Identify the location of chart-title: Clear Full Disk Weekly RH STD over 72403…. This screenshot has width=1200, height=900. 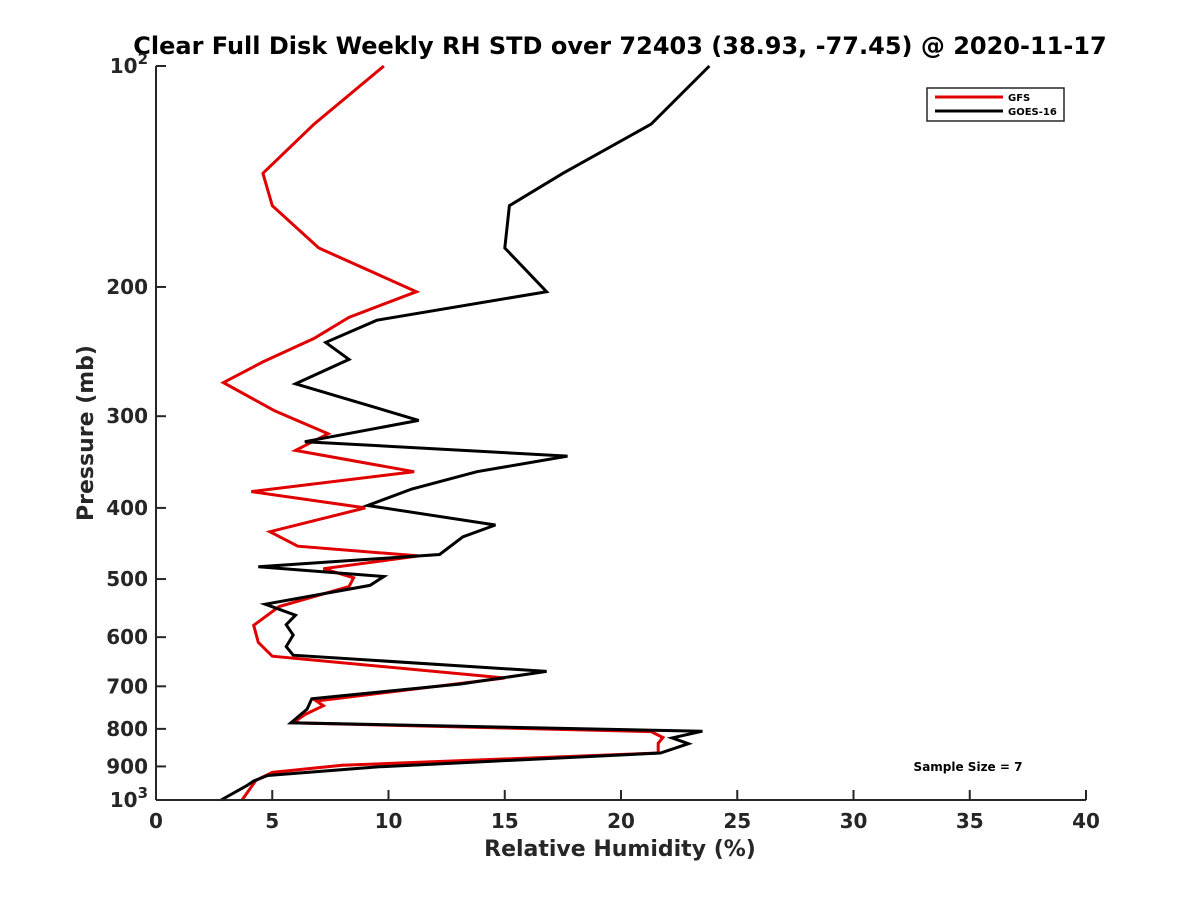
(619, 46).